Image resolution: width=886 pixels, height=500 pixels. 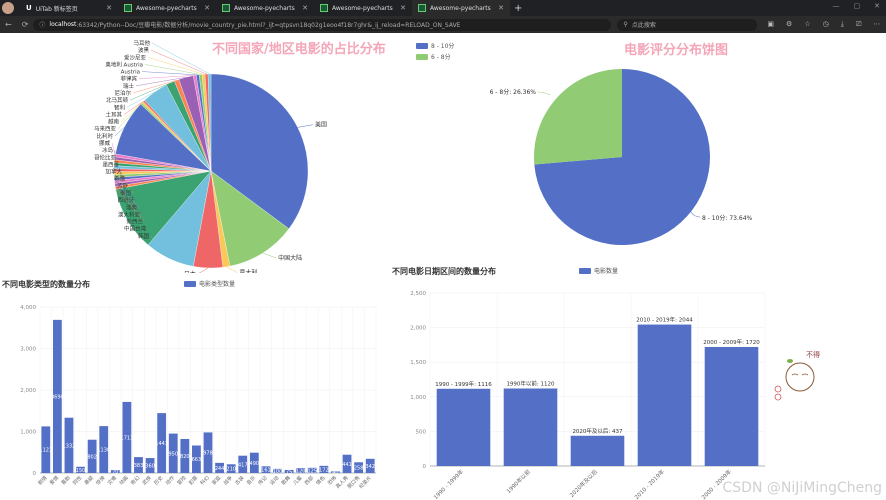 I want to click on maximize-button: ▢, so click(x=857, y=6).